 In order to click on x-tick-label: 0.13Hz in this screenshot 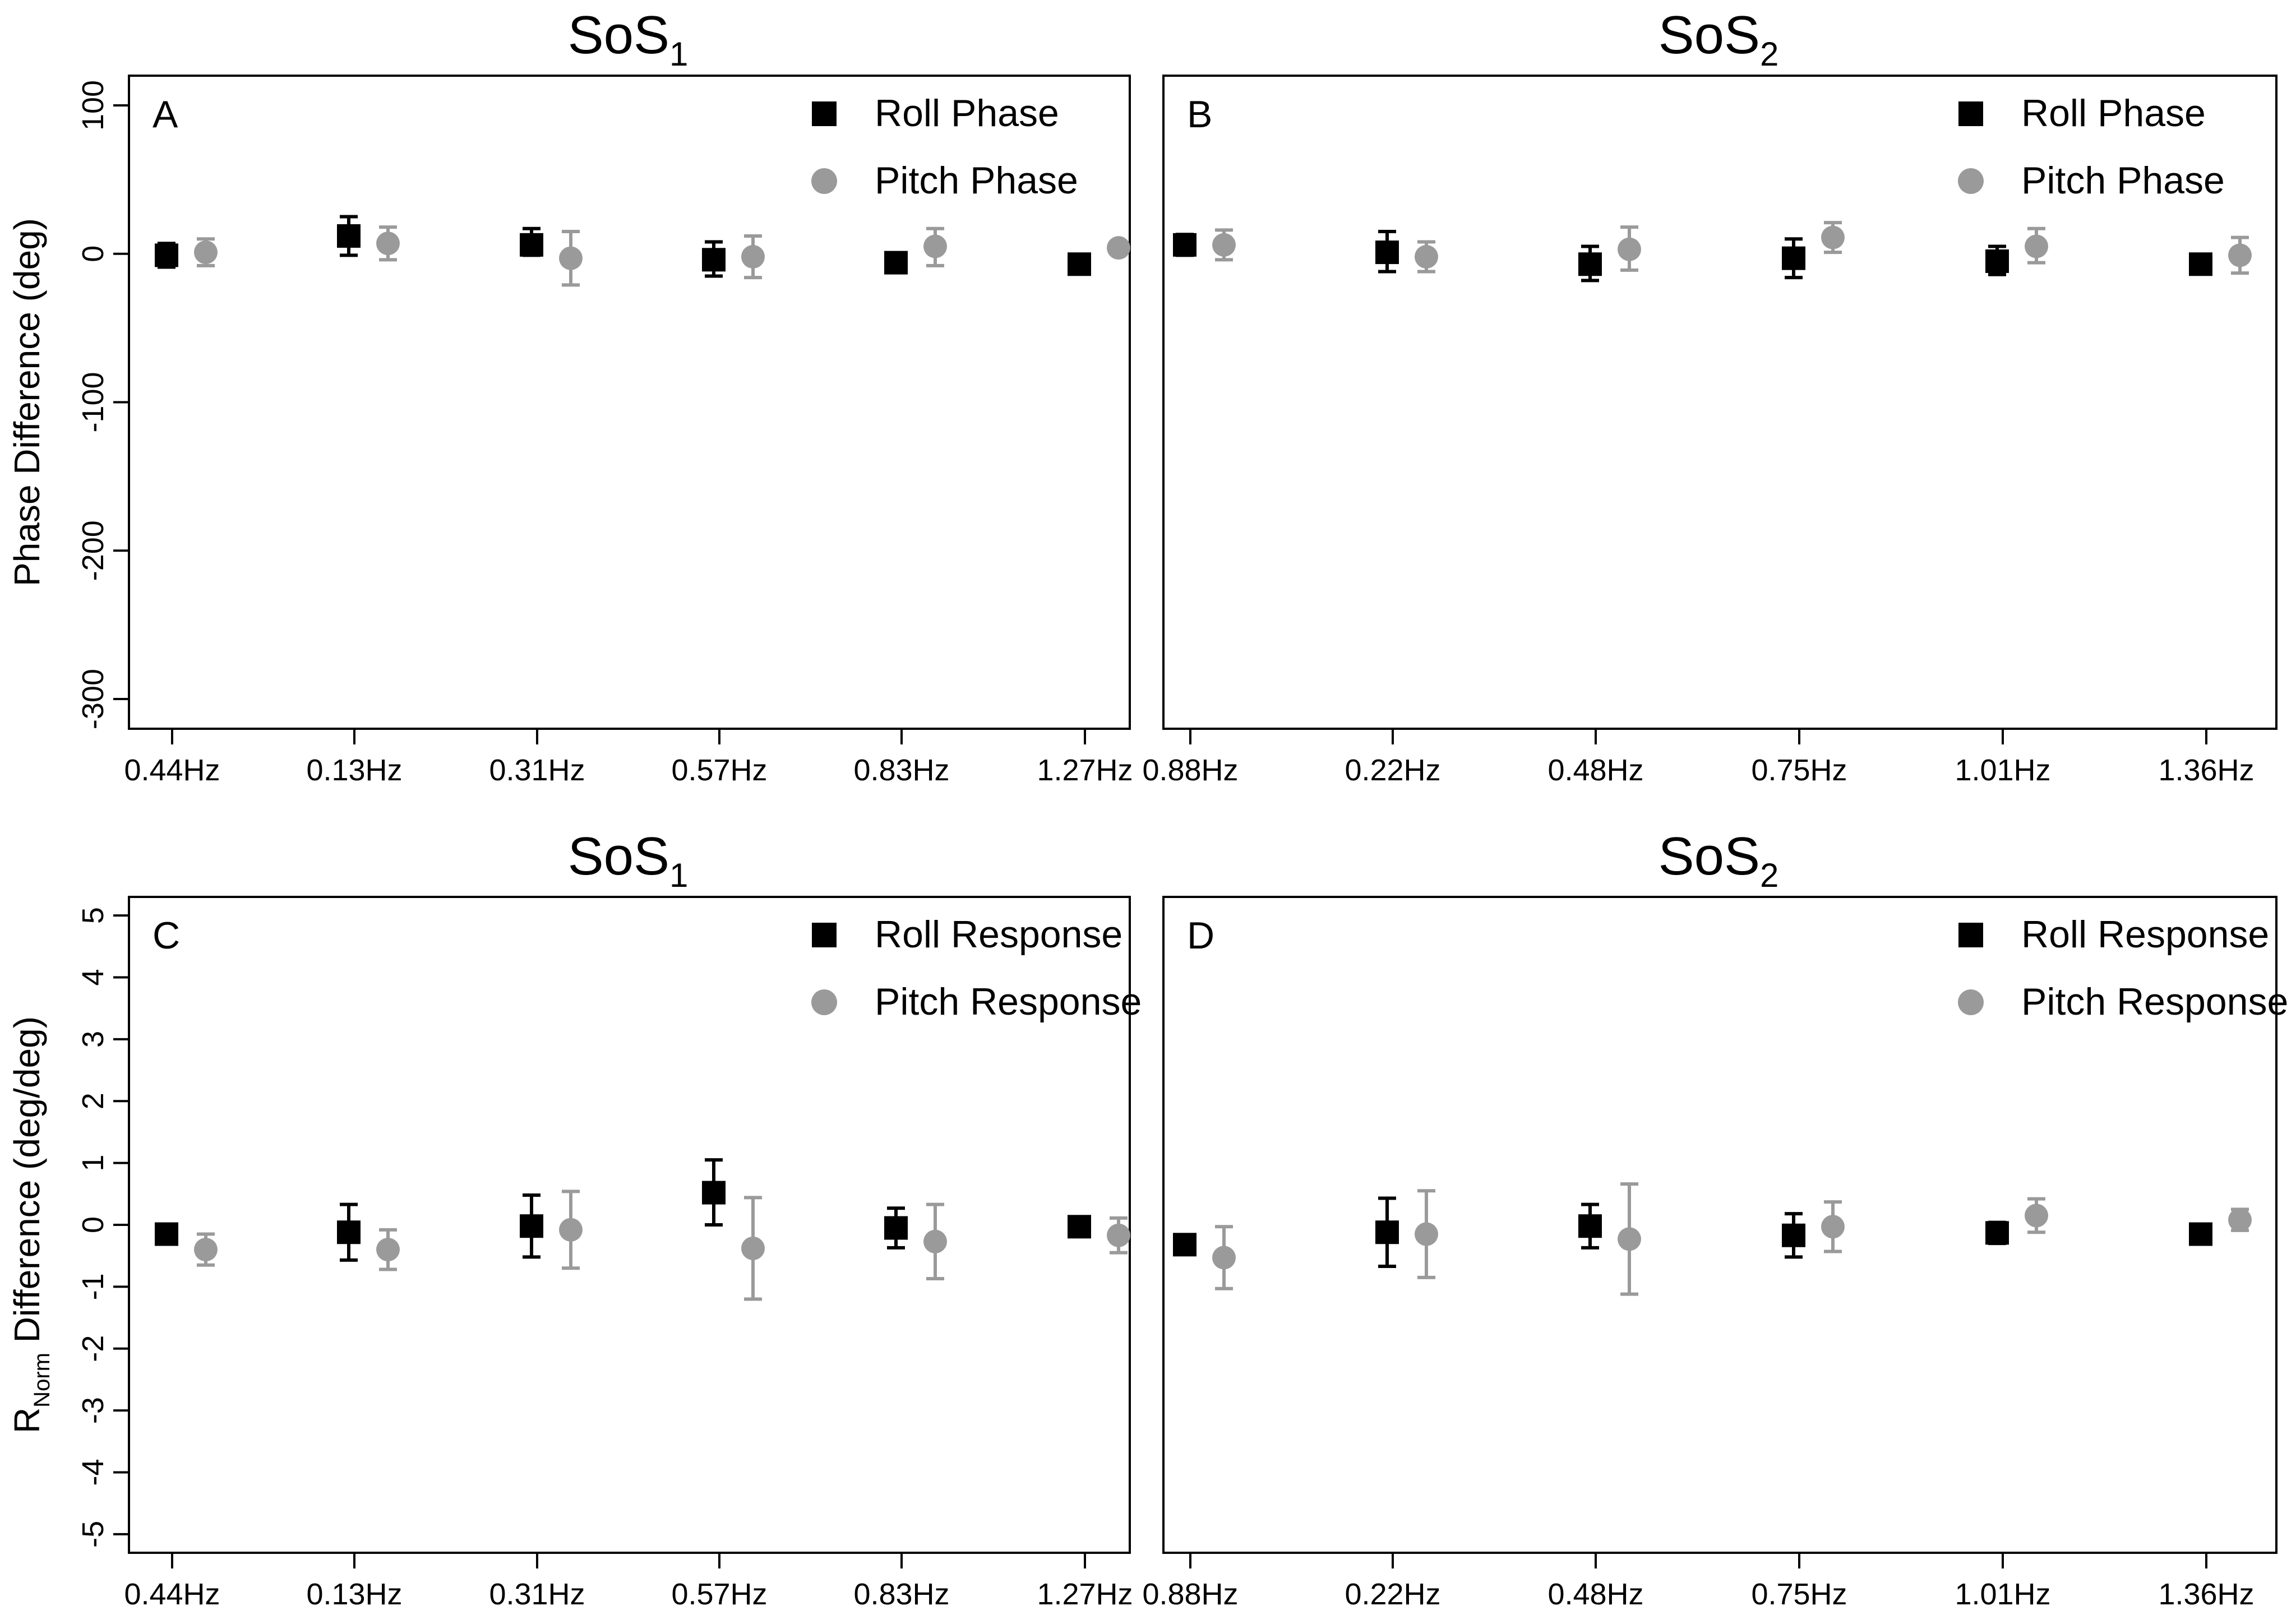, I will do `click(354, 1594)`.